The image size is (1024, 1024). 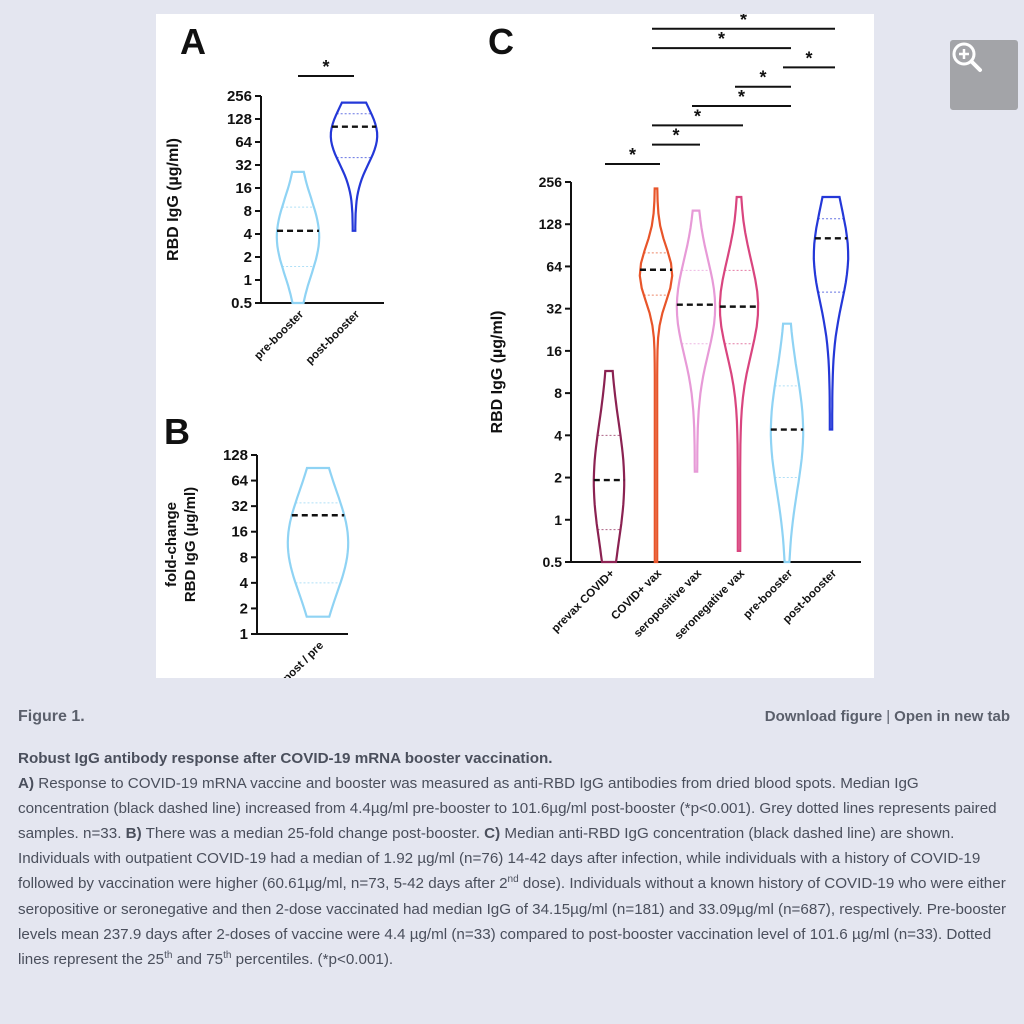 I want to click on violin-prevax-covid-, so click(x=609, y=466).